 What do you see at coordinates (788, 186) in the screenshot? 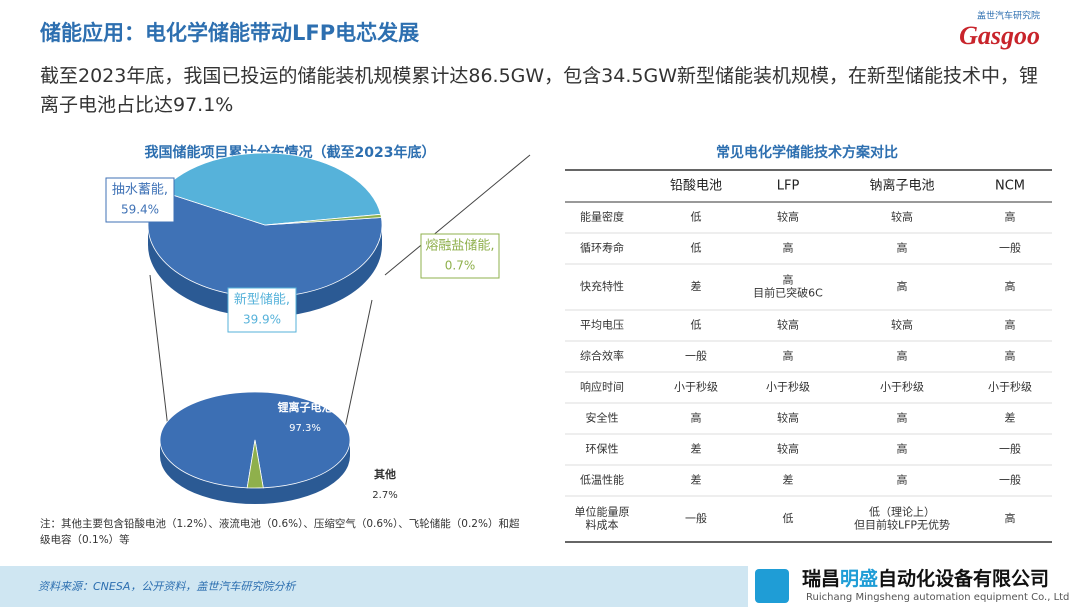
I see `header-cell: LFP` at bounding box center [788, 186].